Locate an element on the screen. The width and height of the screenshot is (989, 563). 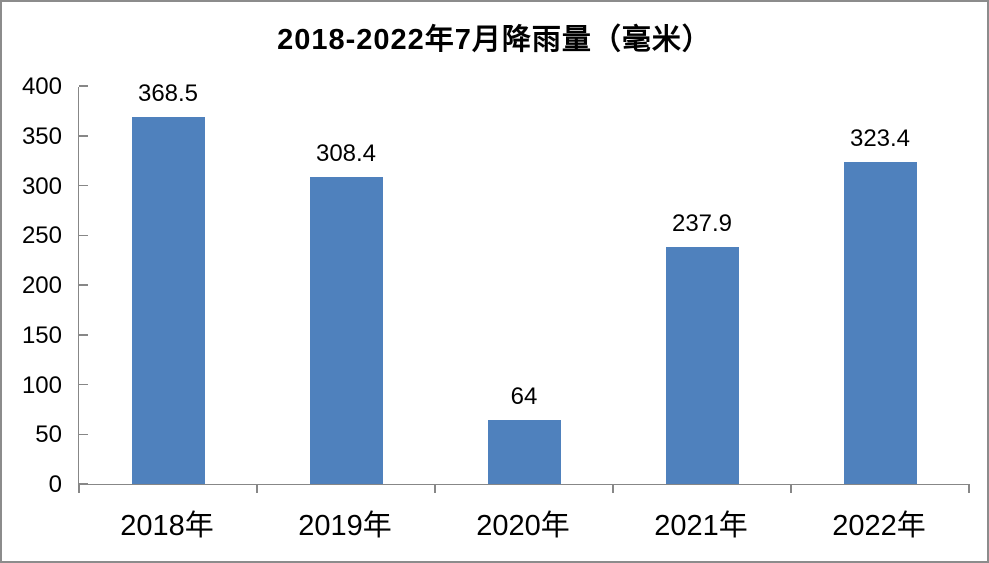
y-axis-tick-label: 250 is located at coordinates (41, 236).